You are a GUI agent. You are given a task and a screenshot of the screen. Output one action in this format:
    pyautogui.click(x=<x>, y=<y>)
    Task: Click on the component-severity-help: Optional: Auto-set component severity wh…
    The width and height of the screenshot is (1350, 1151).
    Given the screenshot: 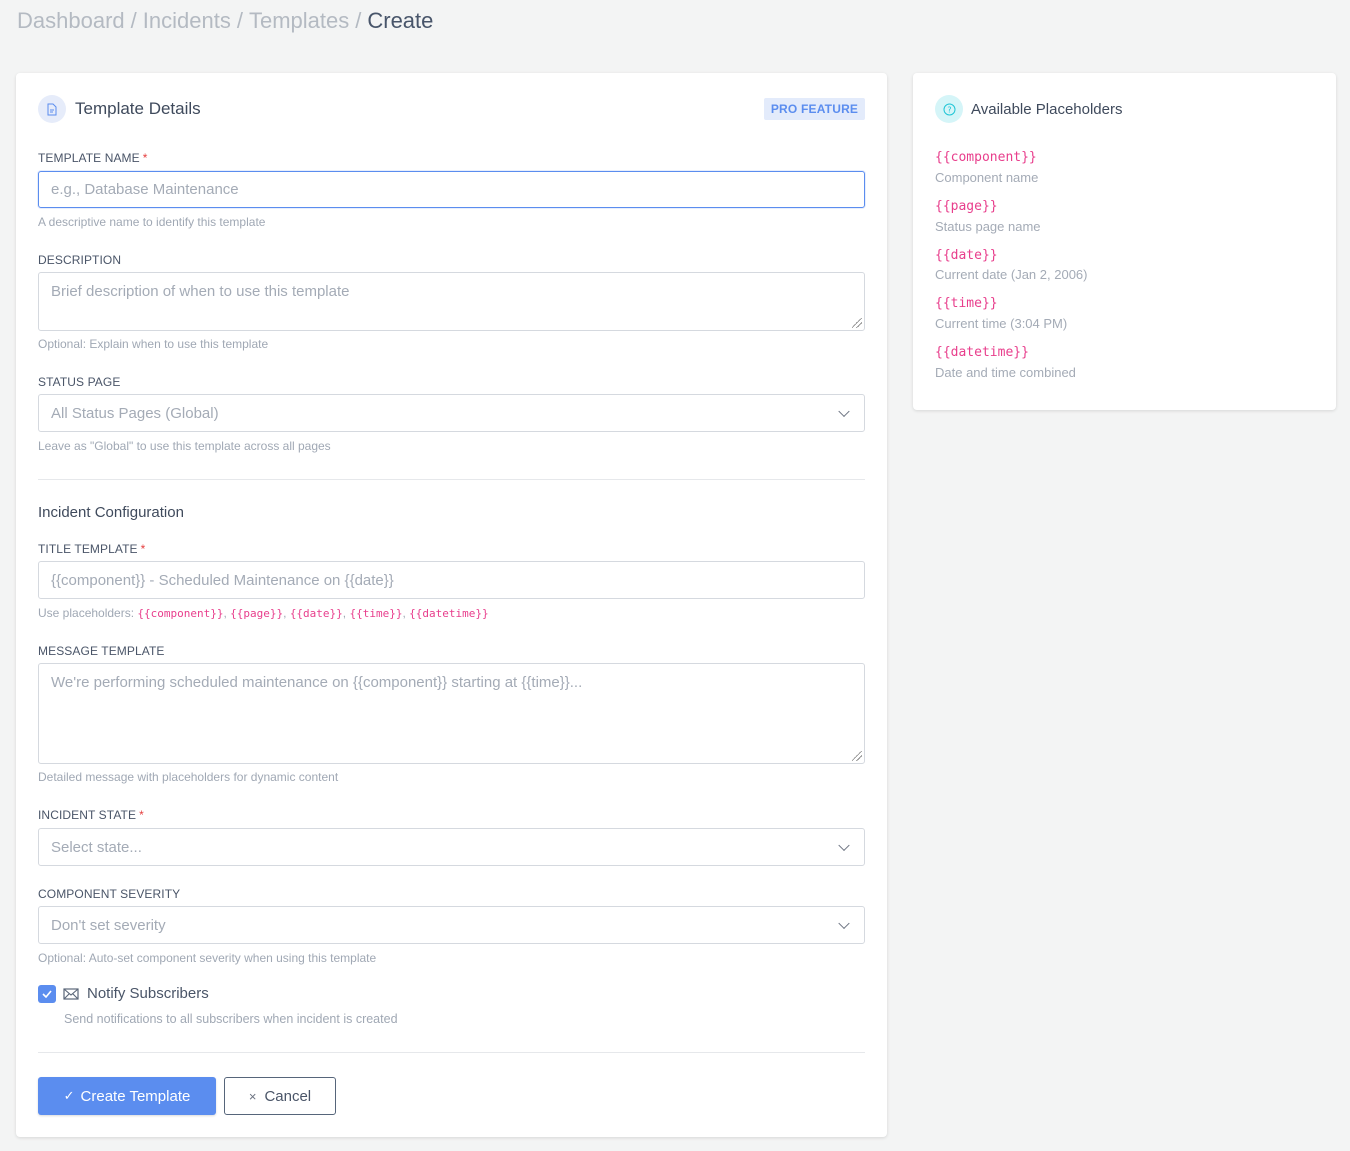 What is the action you would take?
    pyautogui.click(x=207, y=958)
    